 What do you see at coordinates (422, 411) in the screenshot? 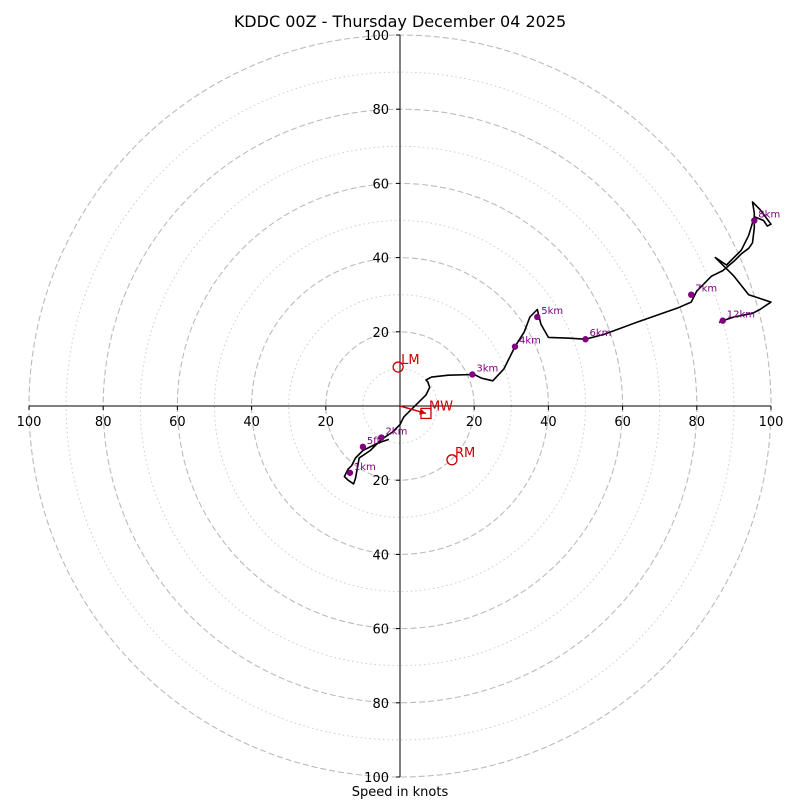
I see `mean-wind-arrowhead` at bounding box center [422, 411].